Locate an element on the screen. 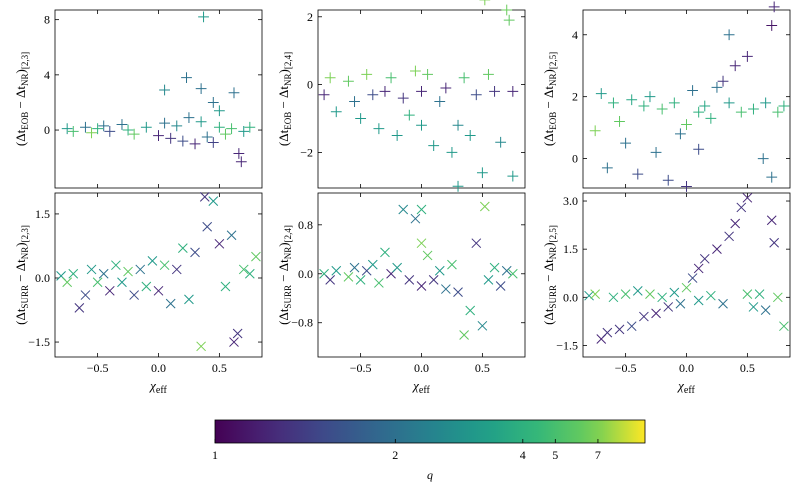 The height and width of the screenshot is (496, 805). y-tick-label: −1.5 is located at coordinates (567, 345).